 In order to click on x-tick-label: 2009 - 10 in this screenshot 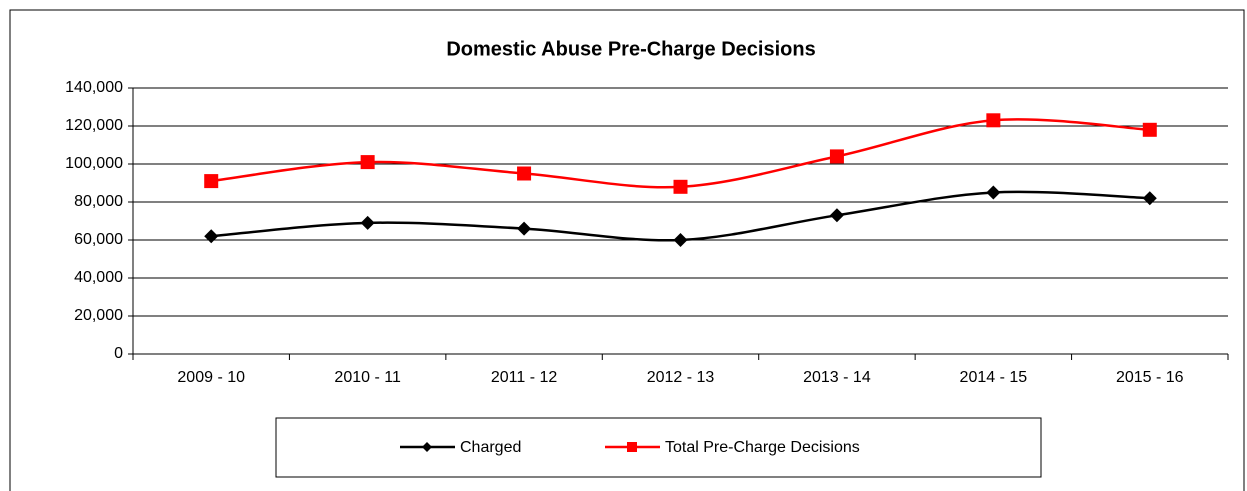, I will do `click(211, 377)`.